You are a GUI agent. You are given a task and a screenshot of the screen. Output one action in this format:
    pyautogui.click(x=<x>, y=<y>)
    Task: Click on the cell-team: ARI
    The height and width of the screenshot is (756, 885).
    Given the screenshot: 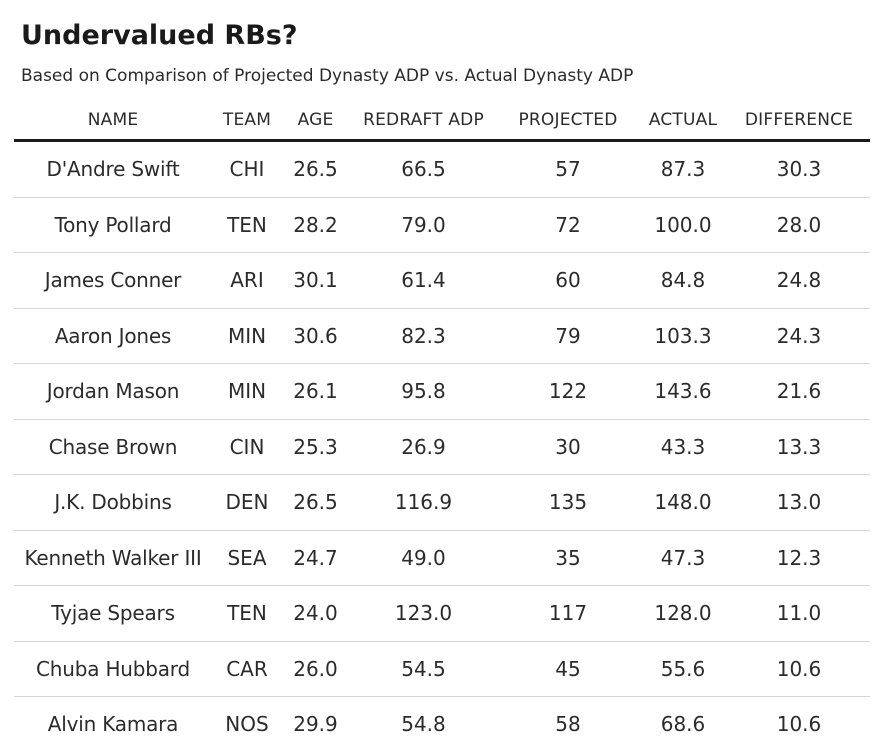 What is the action you would take?
    pyautogui.click(x=247, y=280)
    